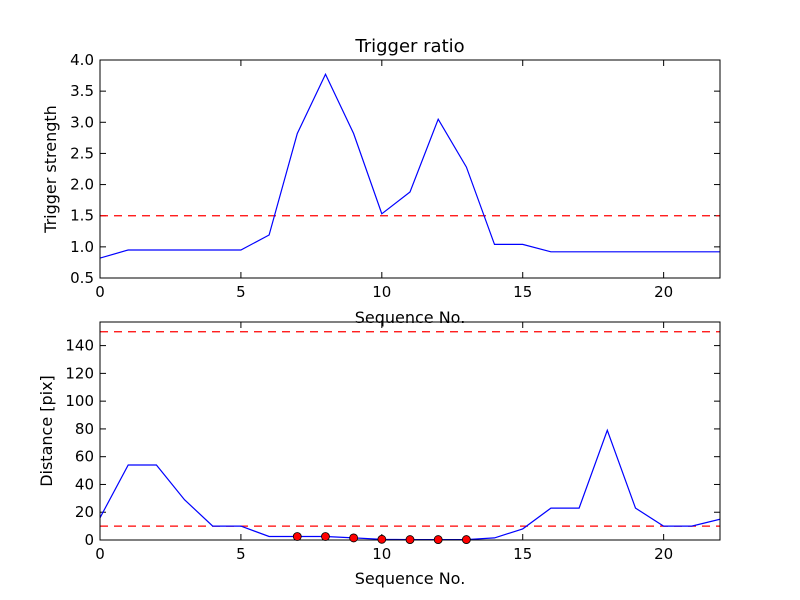 The height and width of the screenshot is (600, 800). I want to click on bottom-x-tick-label: 5, so click(241, 554).